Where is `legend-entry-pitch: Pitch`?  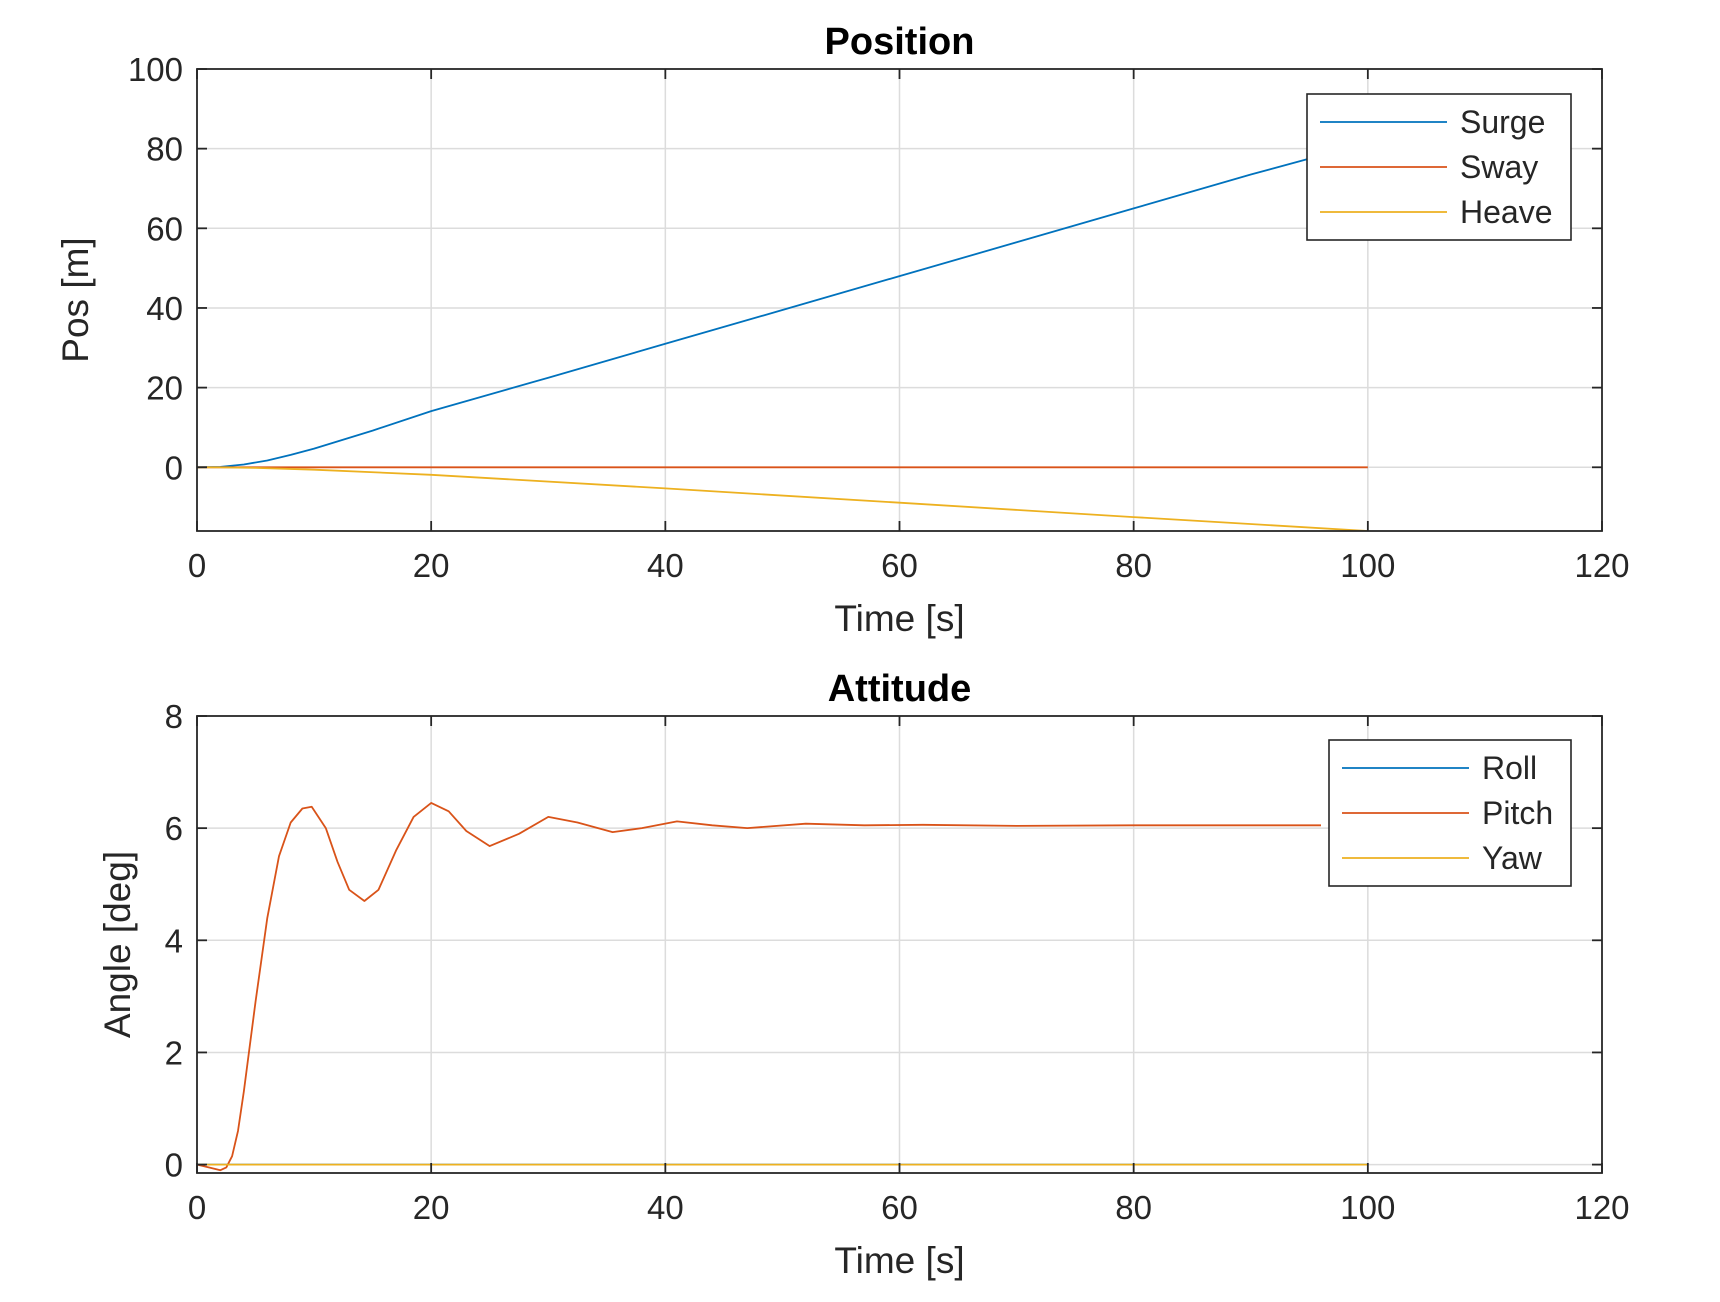 legend-entry-pitch: Pitch is located at coordinates (1517, 813).